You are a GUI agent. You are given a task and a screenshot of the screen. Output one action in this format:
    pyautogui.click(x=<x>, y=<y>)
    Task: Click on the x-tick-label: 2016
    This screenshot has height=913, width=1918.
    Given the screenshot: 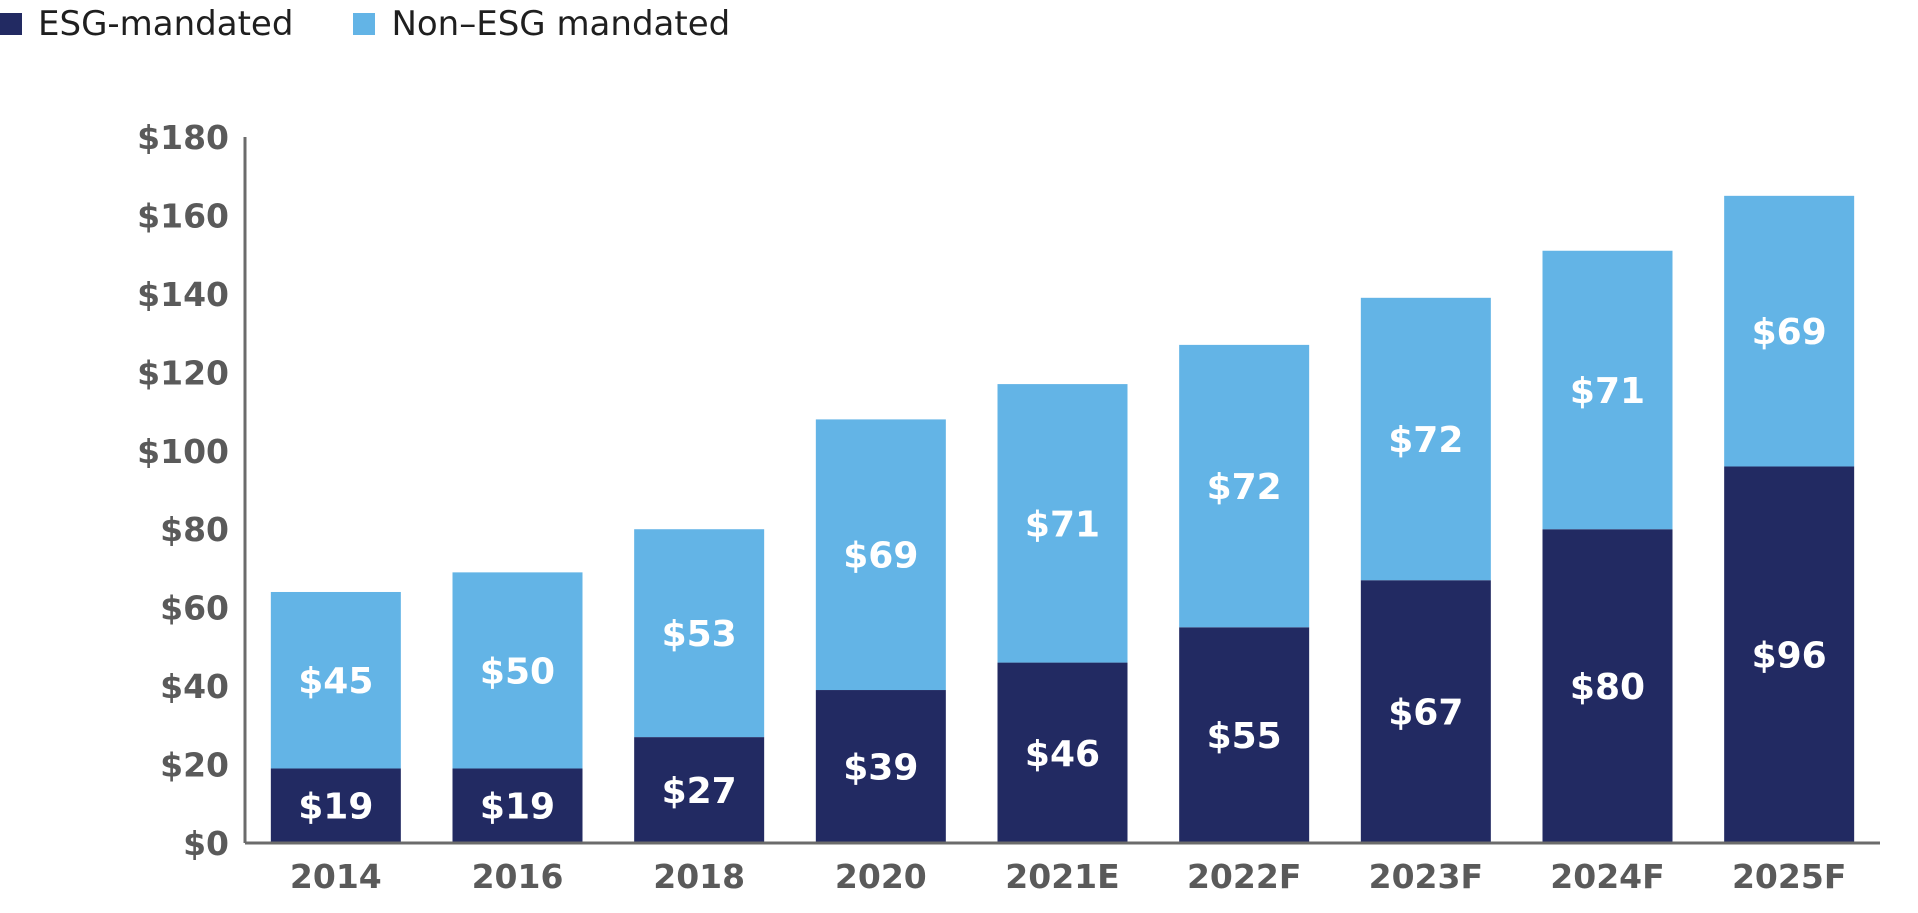 What is the action you would take?
    pyautogui.click(x=518, y=876)
    